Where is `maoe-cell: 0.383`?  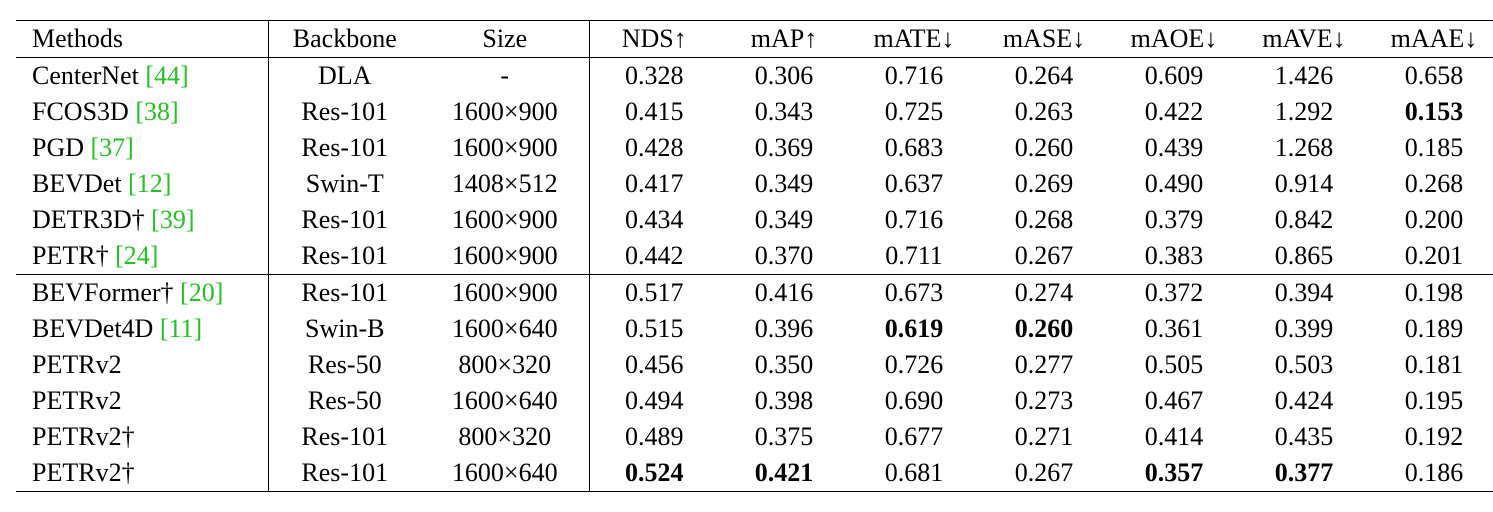
maoe-cell: 0.383 is located at coordinates (1174, 255).